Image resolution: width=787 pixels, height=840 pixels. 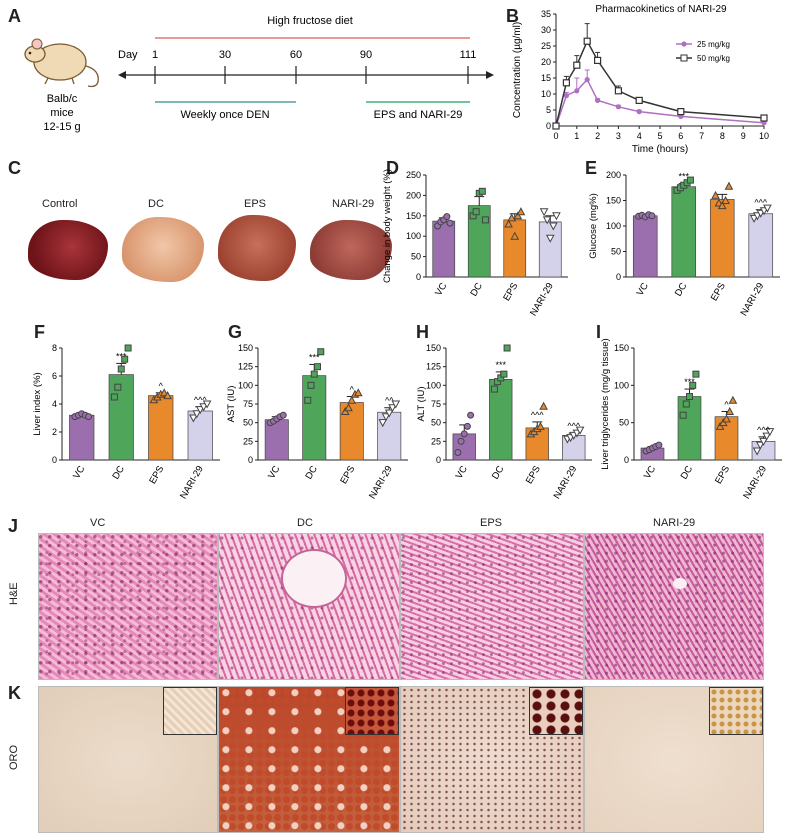 What do you see at coordinates (39, 332) in the screenshot?
I see `panel-label-f: F` at bounding box center [39, 332].